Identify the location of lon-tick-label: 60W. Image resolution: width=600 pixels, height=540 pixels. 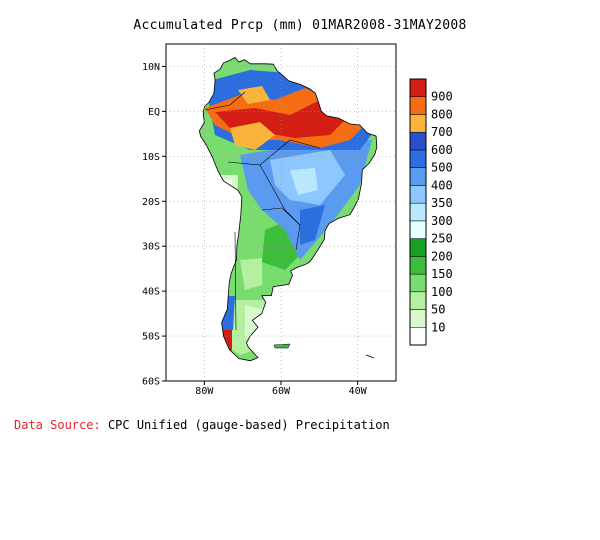
(281, 391).